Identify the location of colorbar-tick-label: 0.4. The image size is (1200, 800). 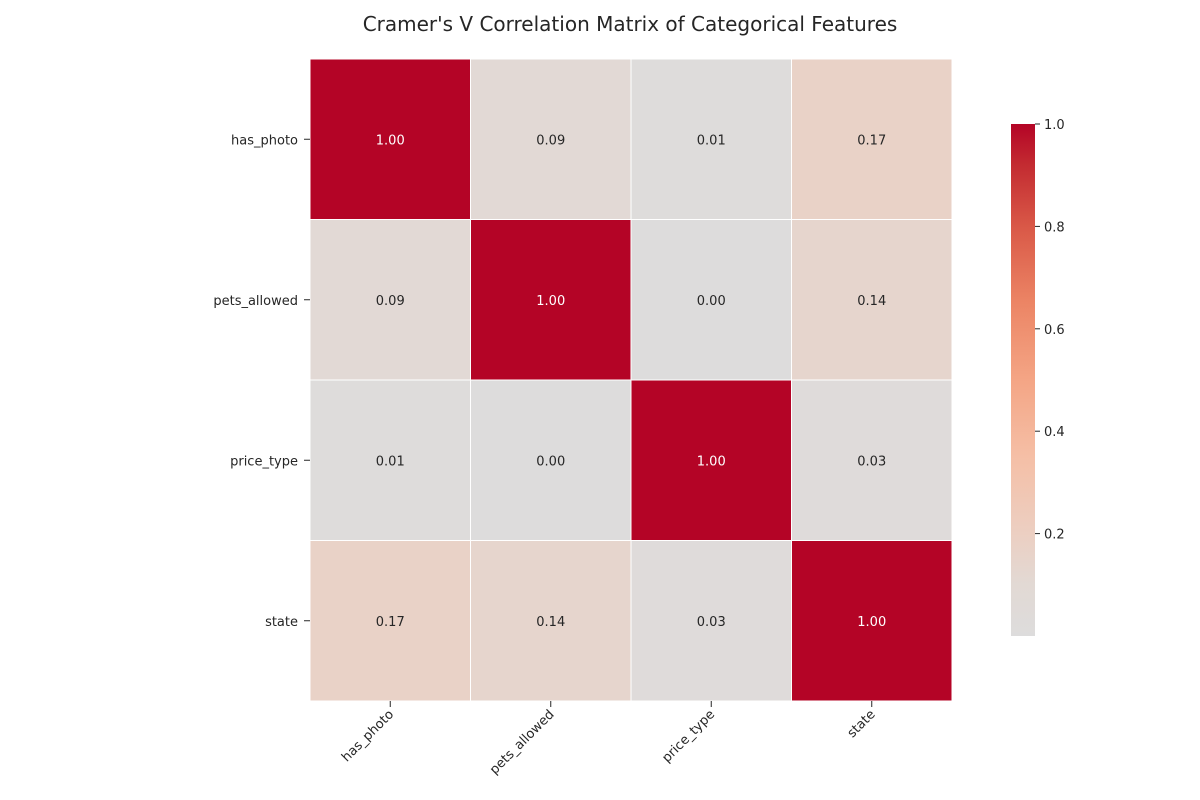
(1054, 432).